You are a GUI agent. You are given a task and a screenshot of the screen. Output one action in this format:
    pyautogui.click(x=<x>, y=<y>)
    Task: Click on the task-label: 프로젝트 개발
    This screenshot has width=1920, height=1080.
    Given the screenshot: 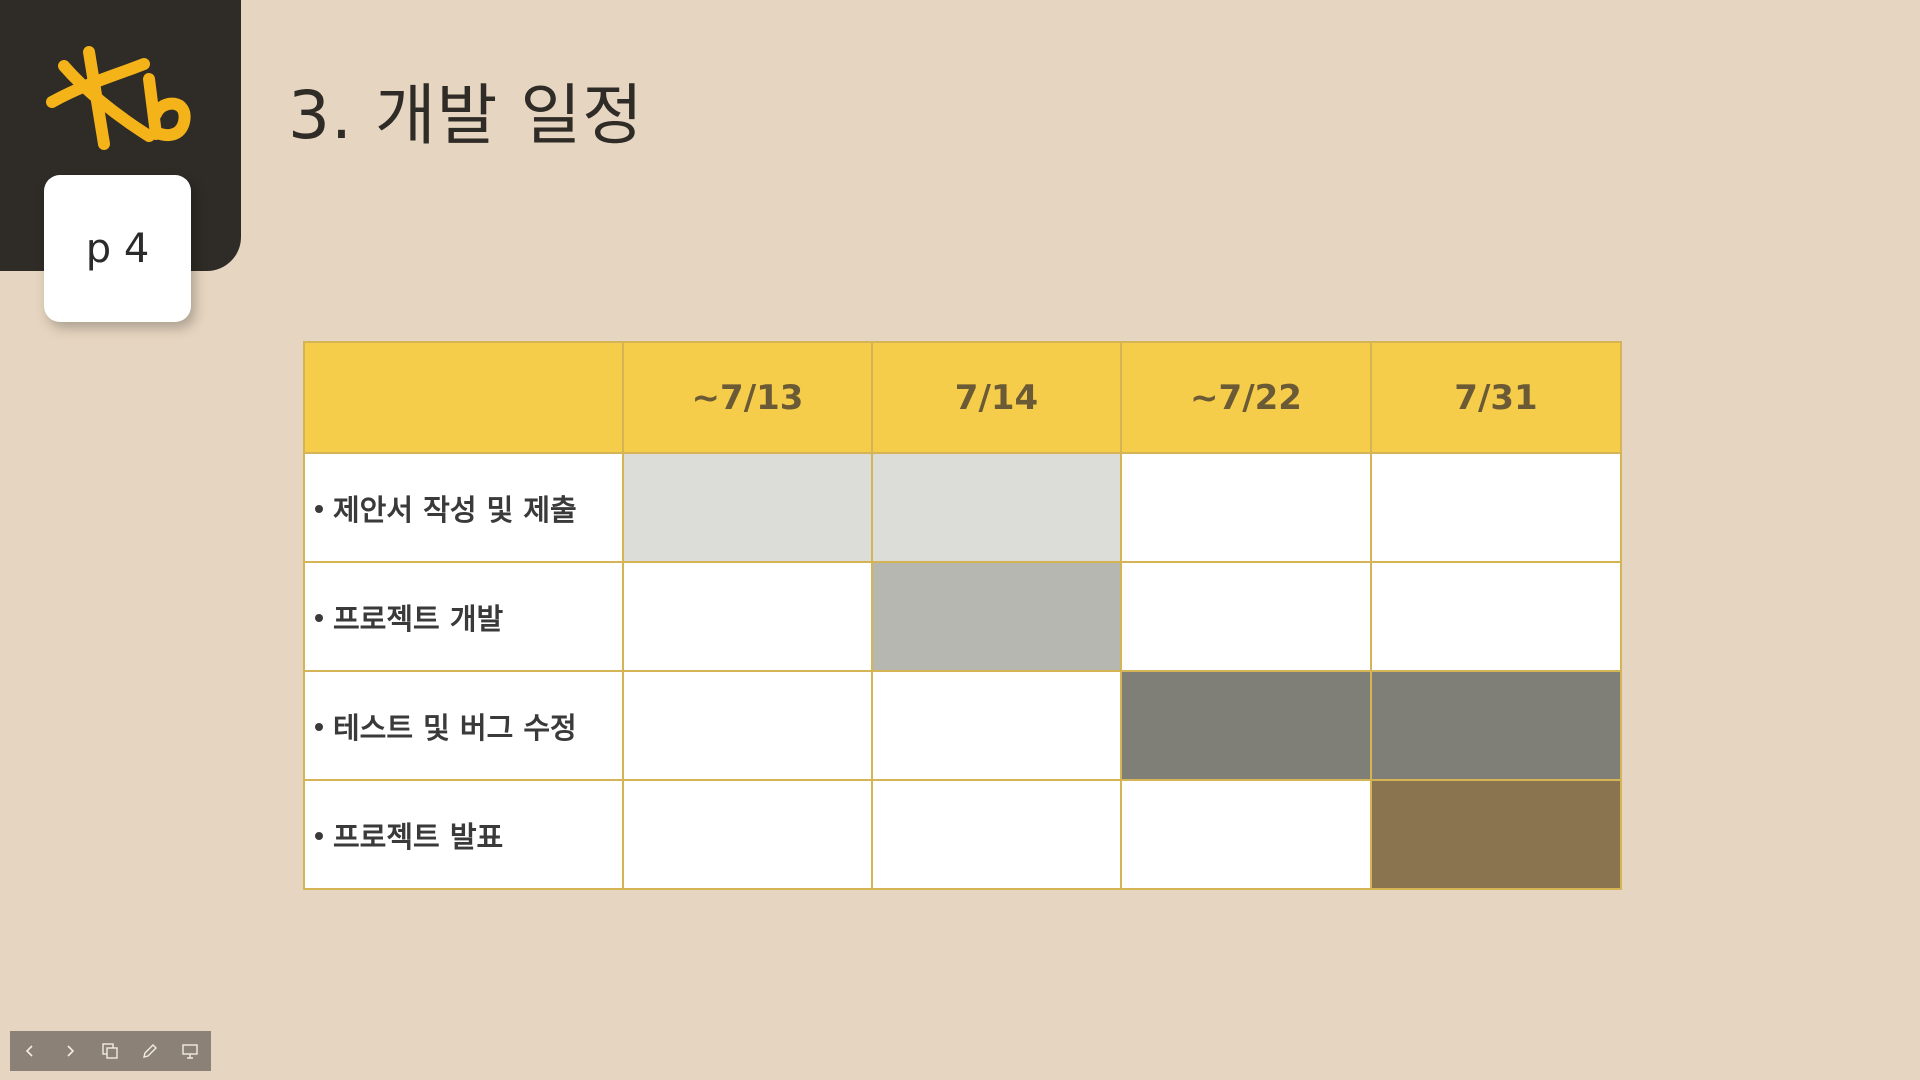 What is the action you would take?
    pyautogui.click(x=418, y=618)
    